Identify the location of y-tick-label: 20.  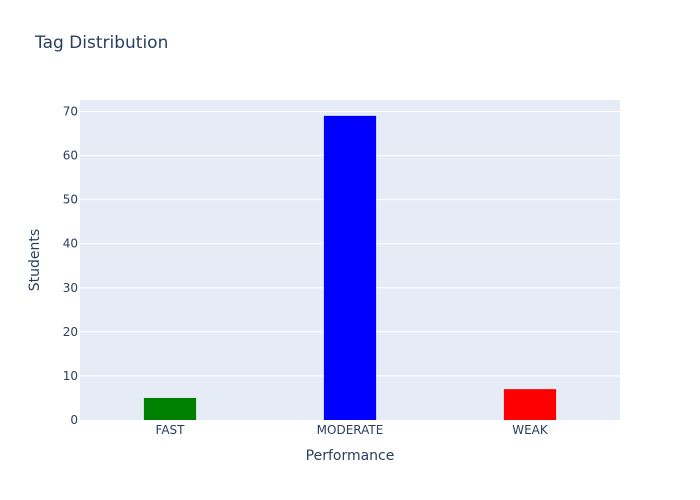
(70, 332).